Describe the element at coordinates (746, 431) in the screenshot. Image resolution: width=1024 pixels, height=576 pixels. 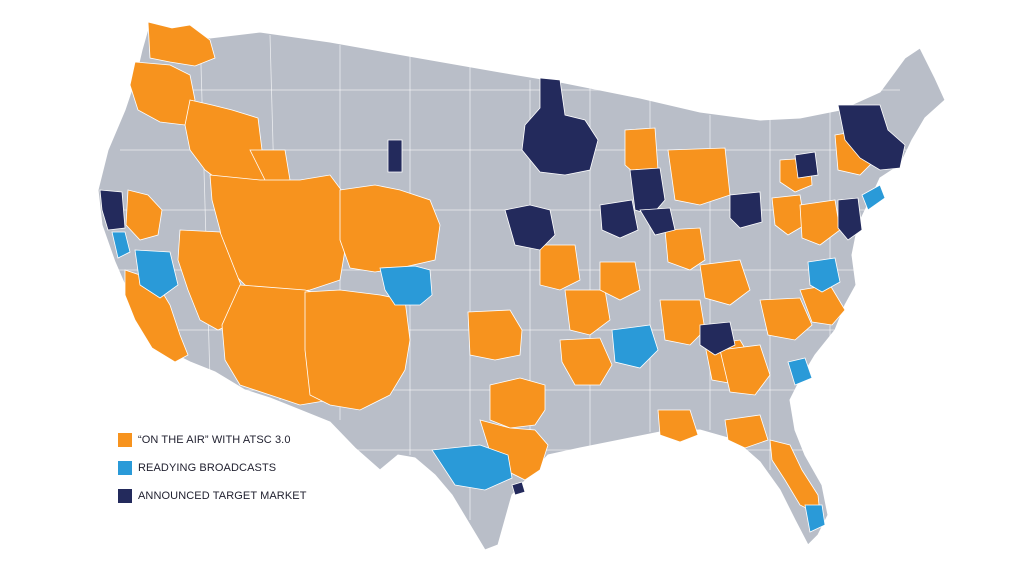
I see `market-tallahassee` at that location.